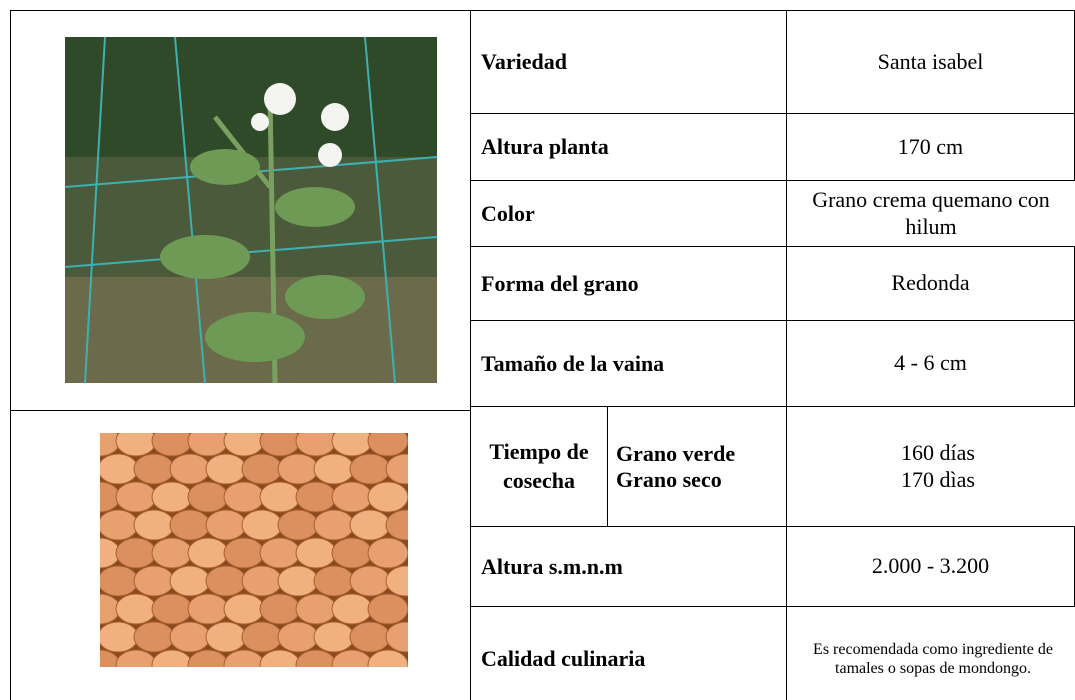 Image resolution: width=1075 pixels, height=700 pixels. I want to click on sublabel-cell: Grano verde Grano seco, so click(697, 466).